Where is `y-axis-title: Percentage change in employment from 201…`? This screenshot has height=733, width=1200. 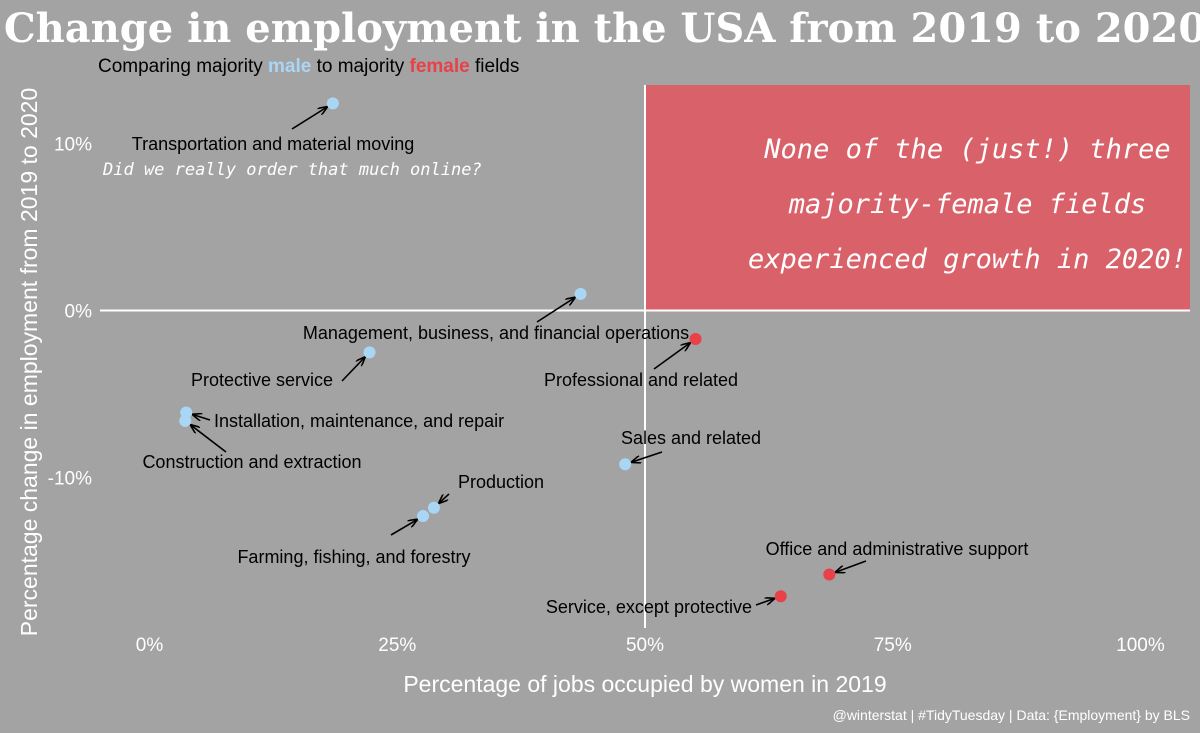
y-axis-title: Percentage change in employment from 201… is located at coordinates (29, 362).